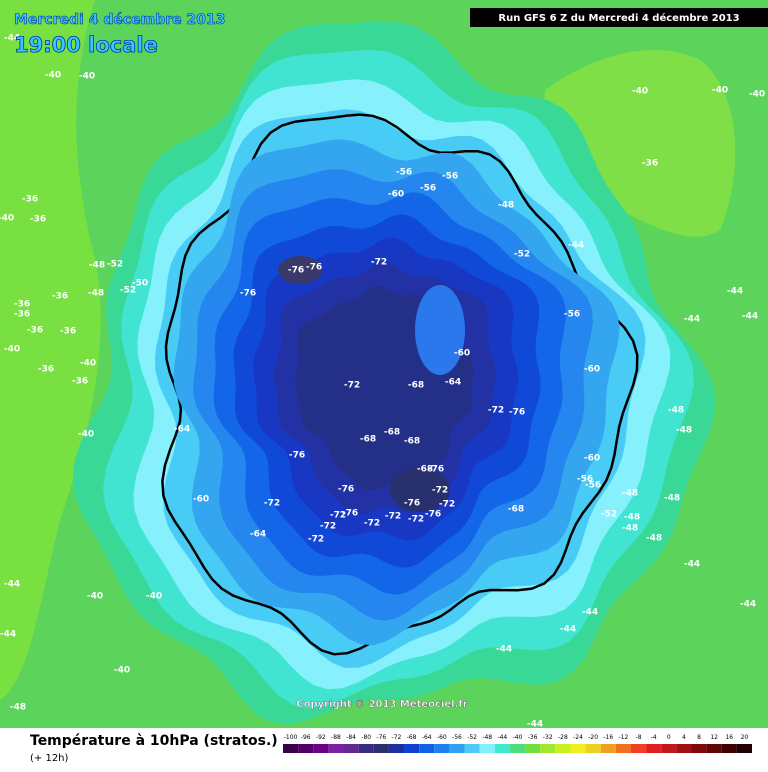  I want to click on scale-label: -32, so click(548, 737).